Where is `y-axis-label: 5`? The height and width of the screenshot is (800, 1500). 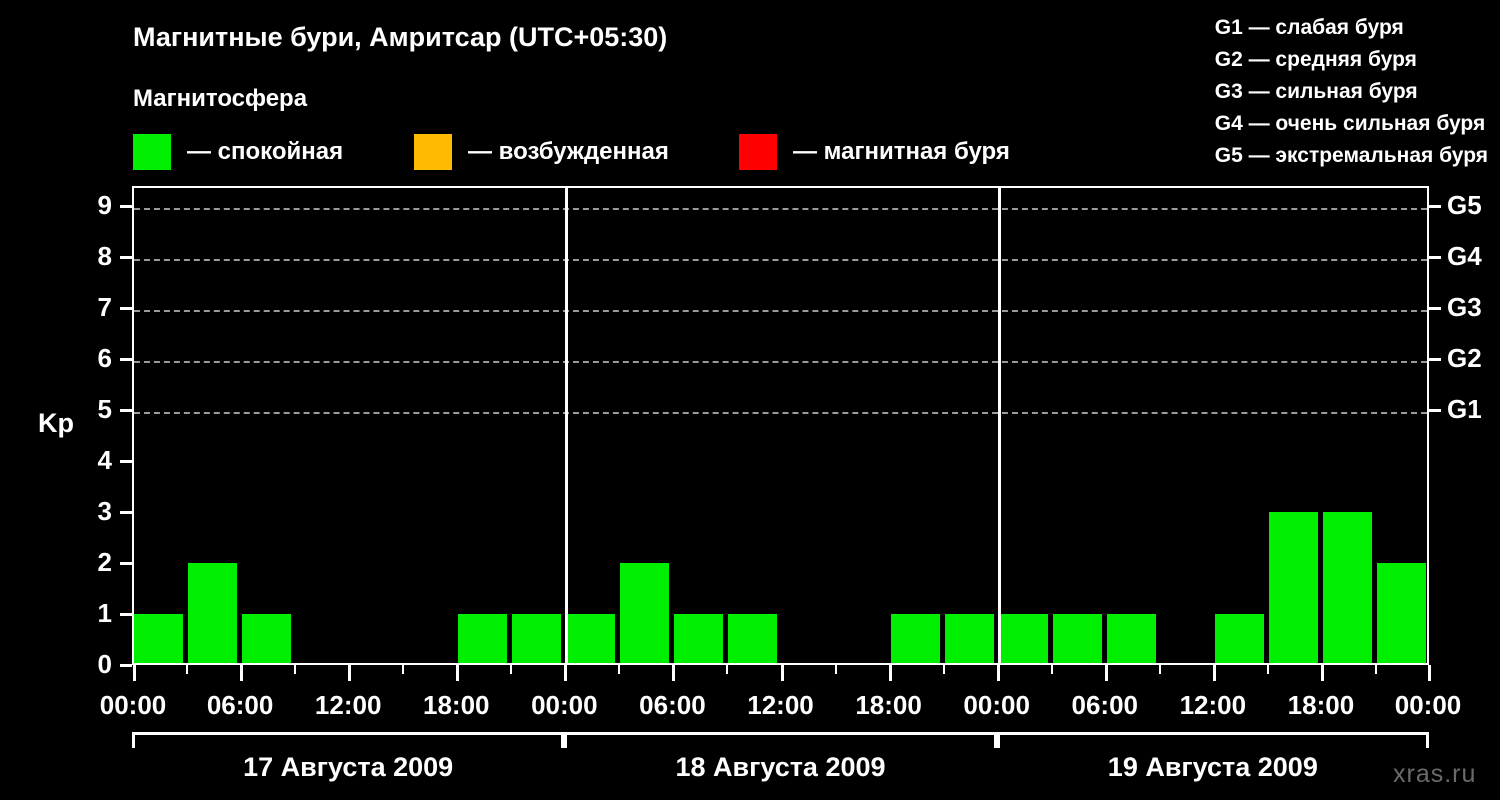
y-axis-label: 5 is located at coordinates (104, 409).